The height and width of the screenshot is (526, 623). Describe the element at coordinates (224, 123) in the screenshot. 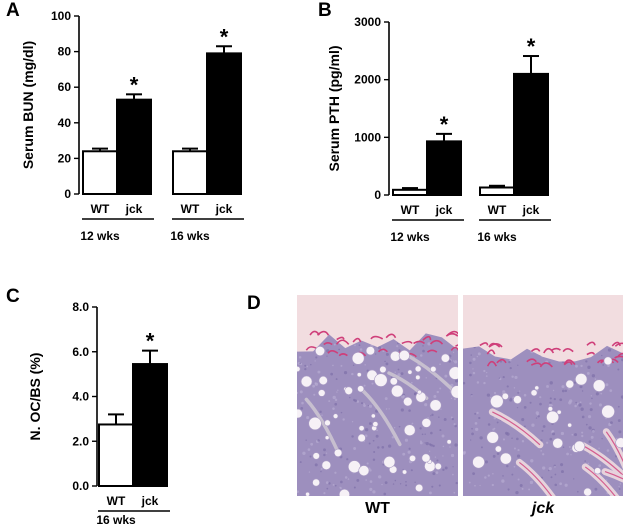

I see `bar-jck` at that location.